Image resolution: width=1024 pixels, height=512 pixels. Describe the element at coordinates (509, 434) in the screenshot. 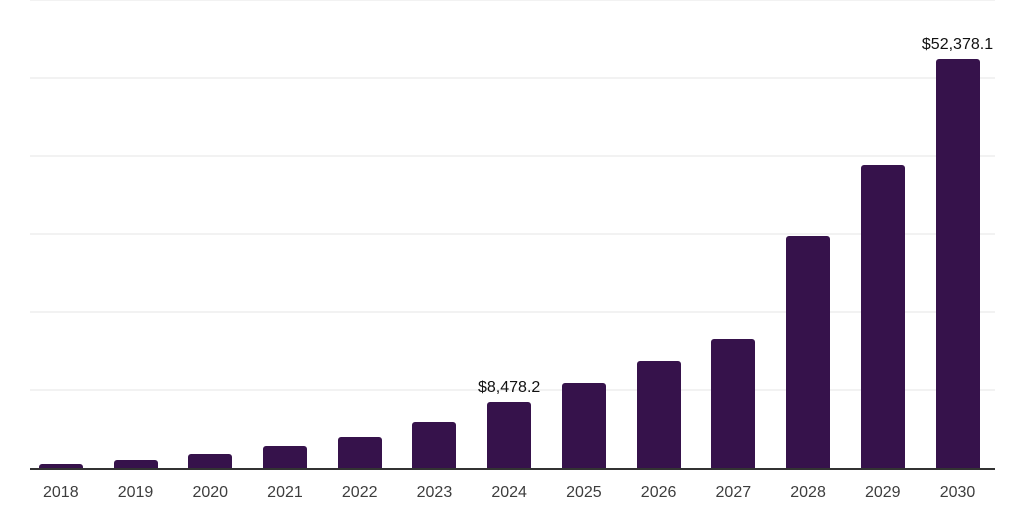

I see `bar-2024` at that location.